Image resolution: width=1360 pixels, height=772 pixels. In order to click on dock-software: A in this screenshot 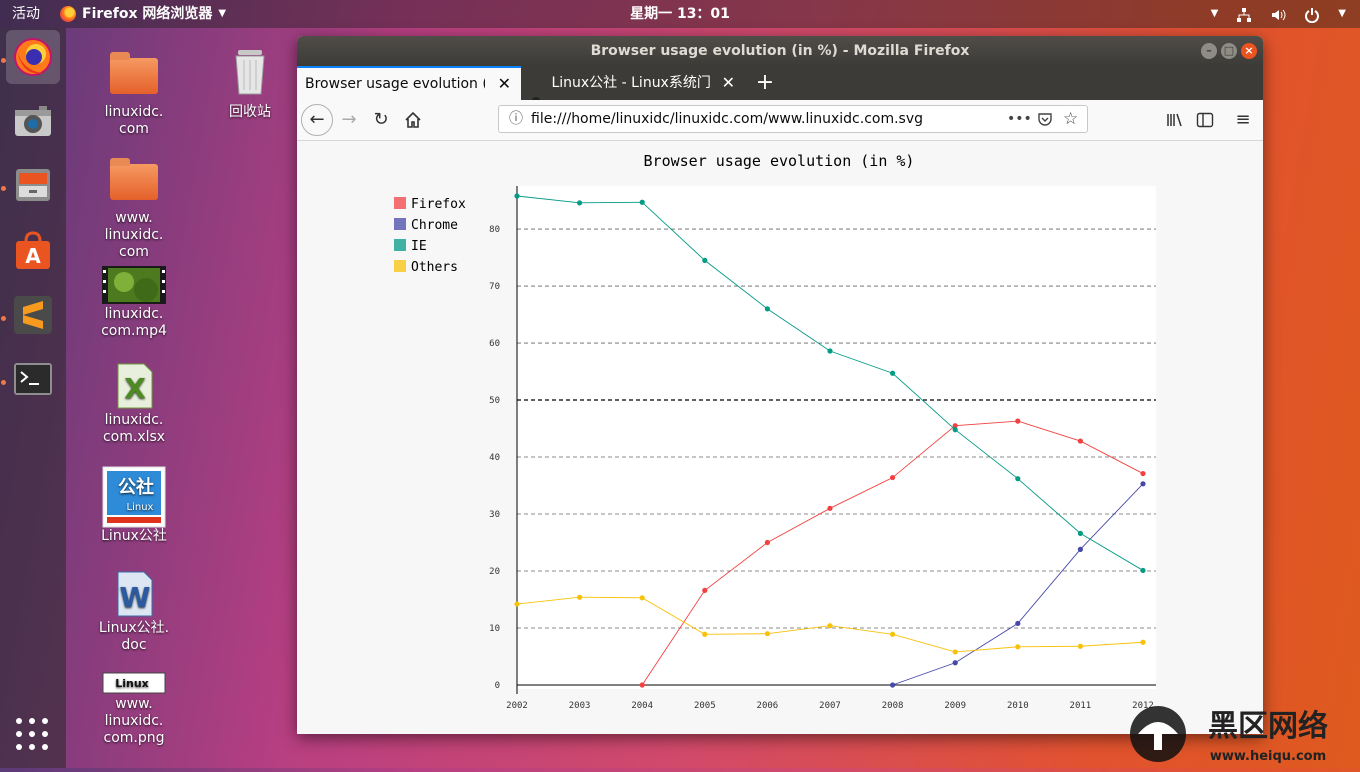, I will do `click(33, 251)`.